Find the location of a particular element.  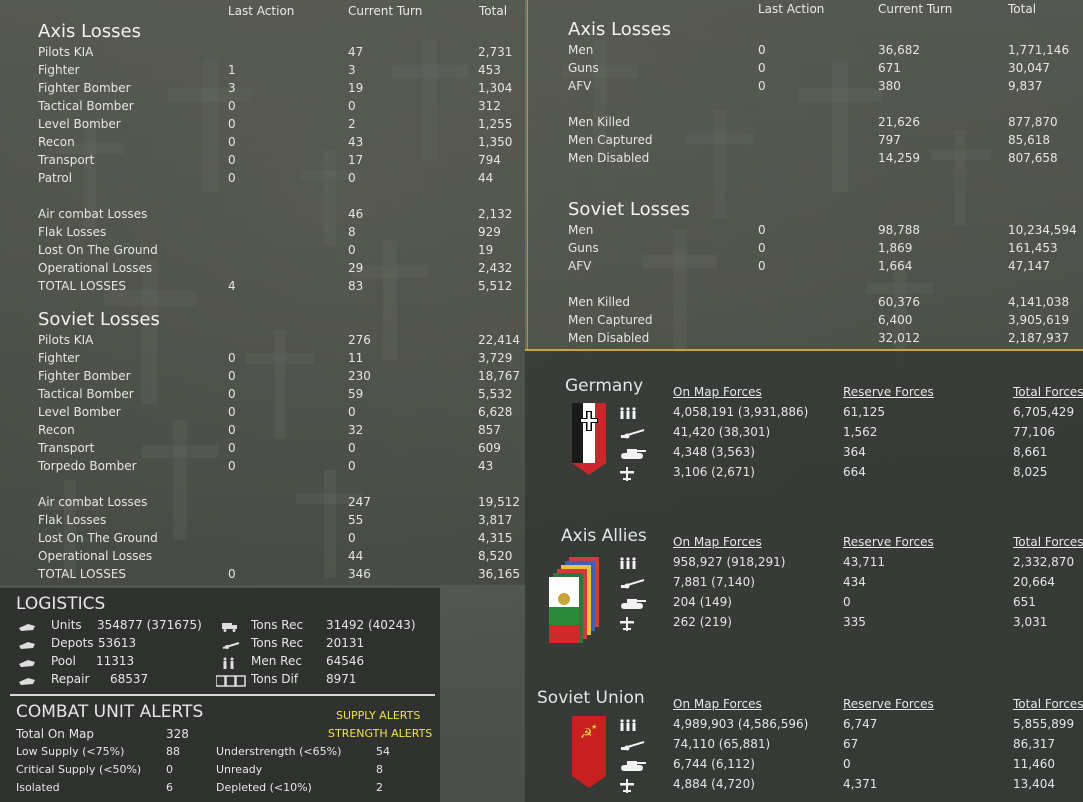

table-row: Flak Losses 55 3,817 is located at coordinates (262, 522).